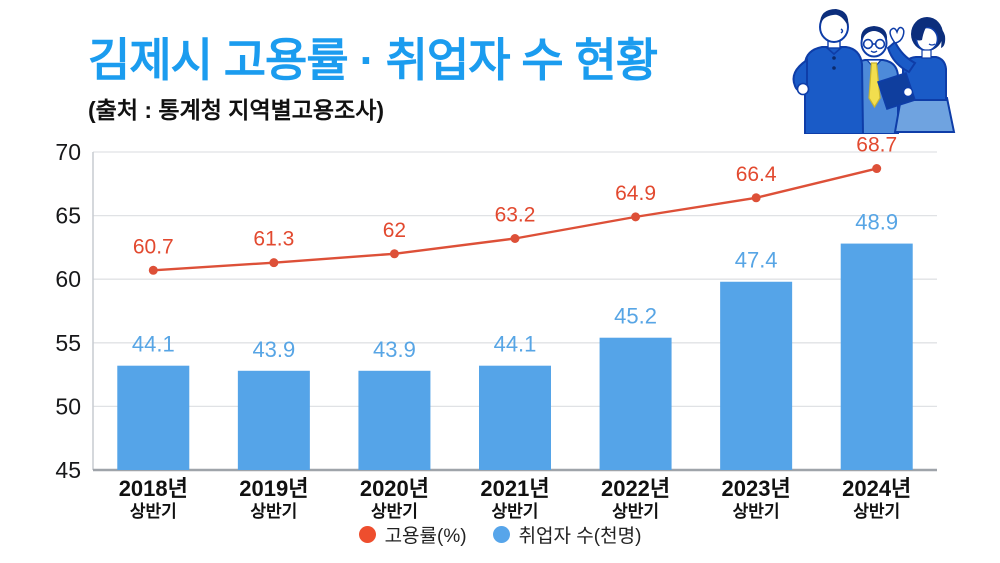  I want to click on x-sublabel-2021년: 상반기, so click(515, 511).